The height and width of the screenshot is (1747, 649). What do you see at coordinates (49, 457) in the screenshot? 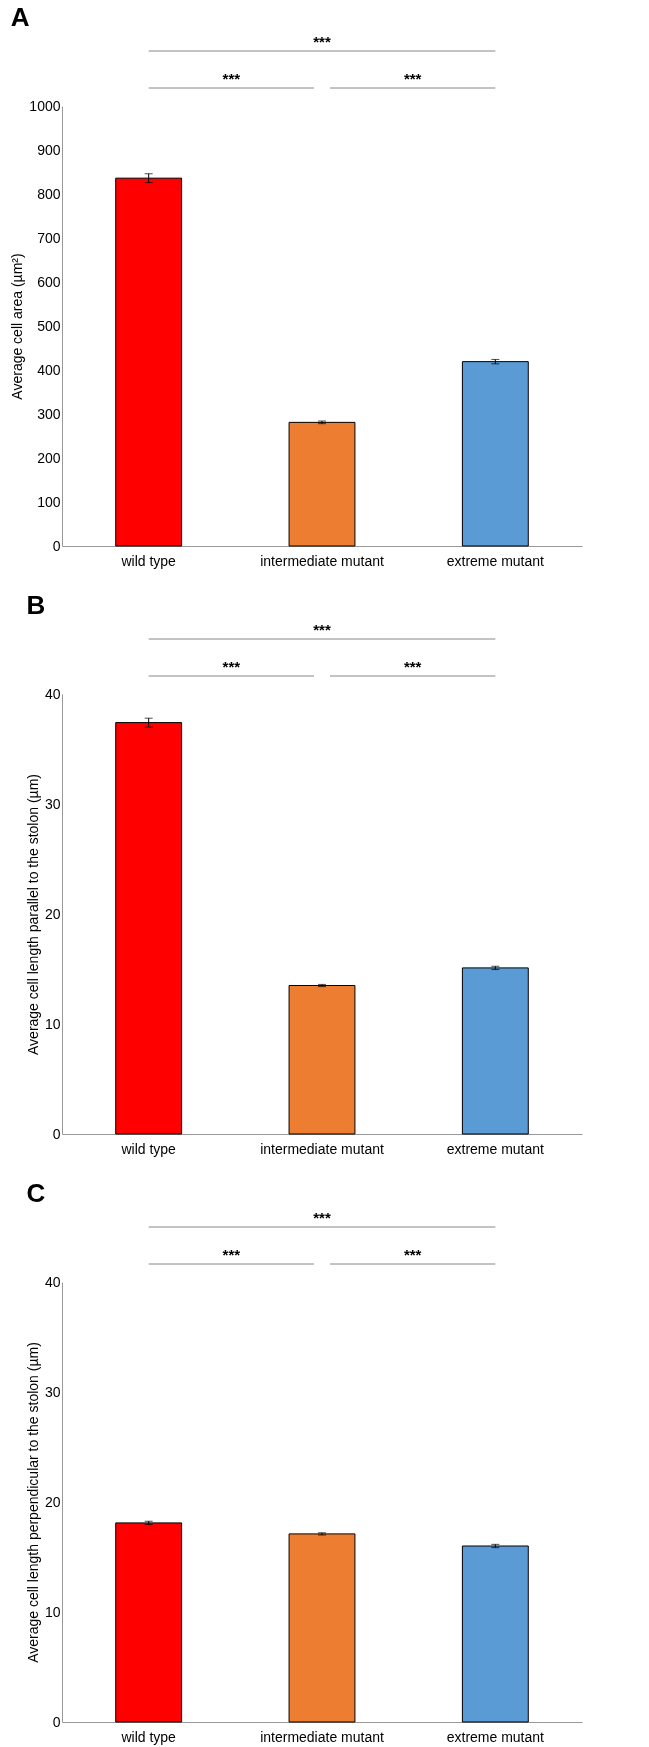
I see `y-tick-label: 200` at bounding box center [49, 457].